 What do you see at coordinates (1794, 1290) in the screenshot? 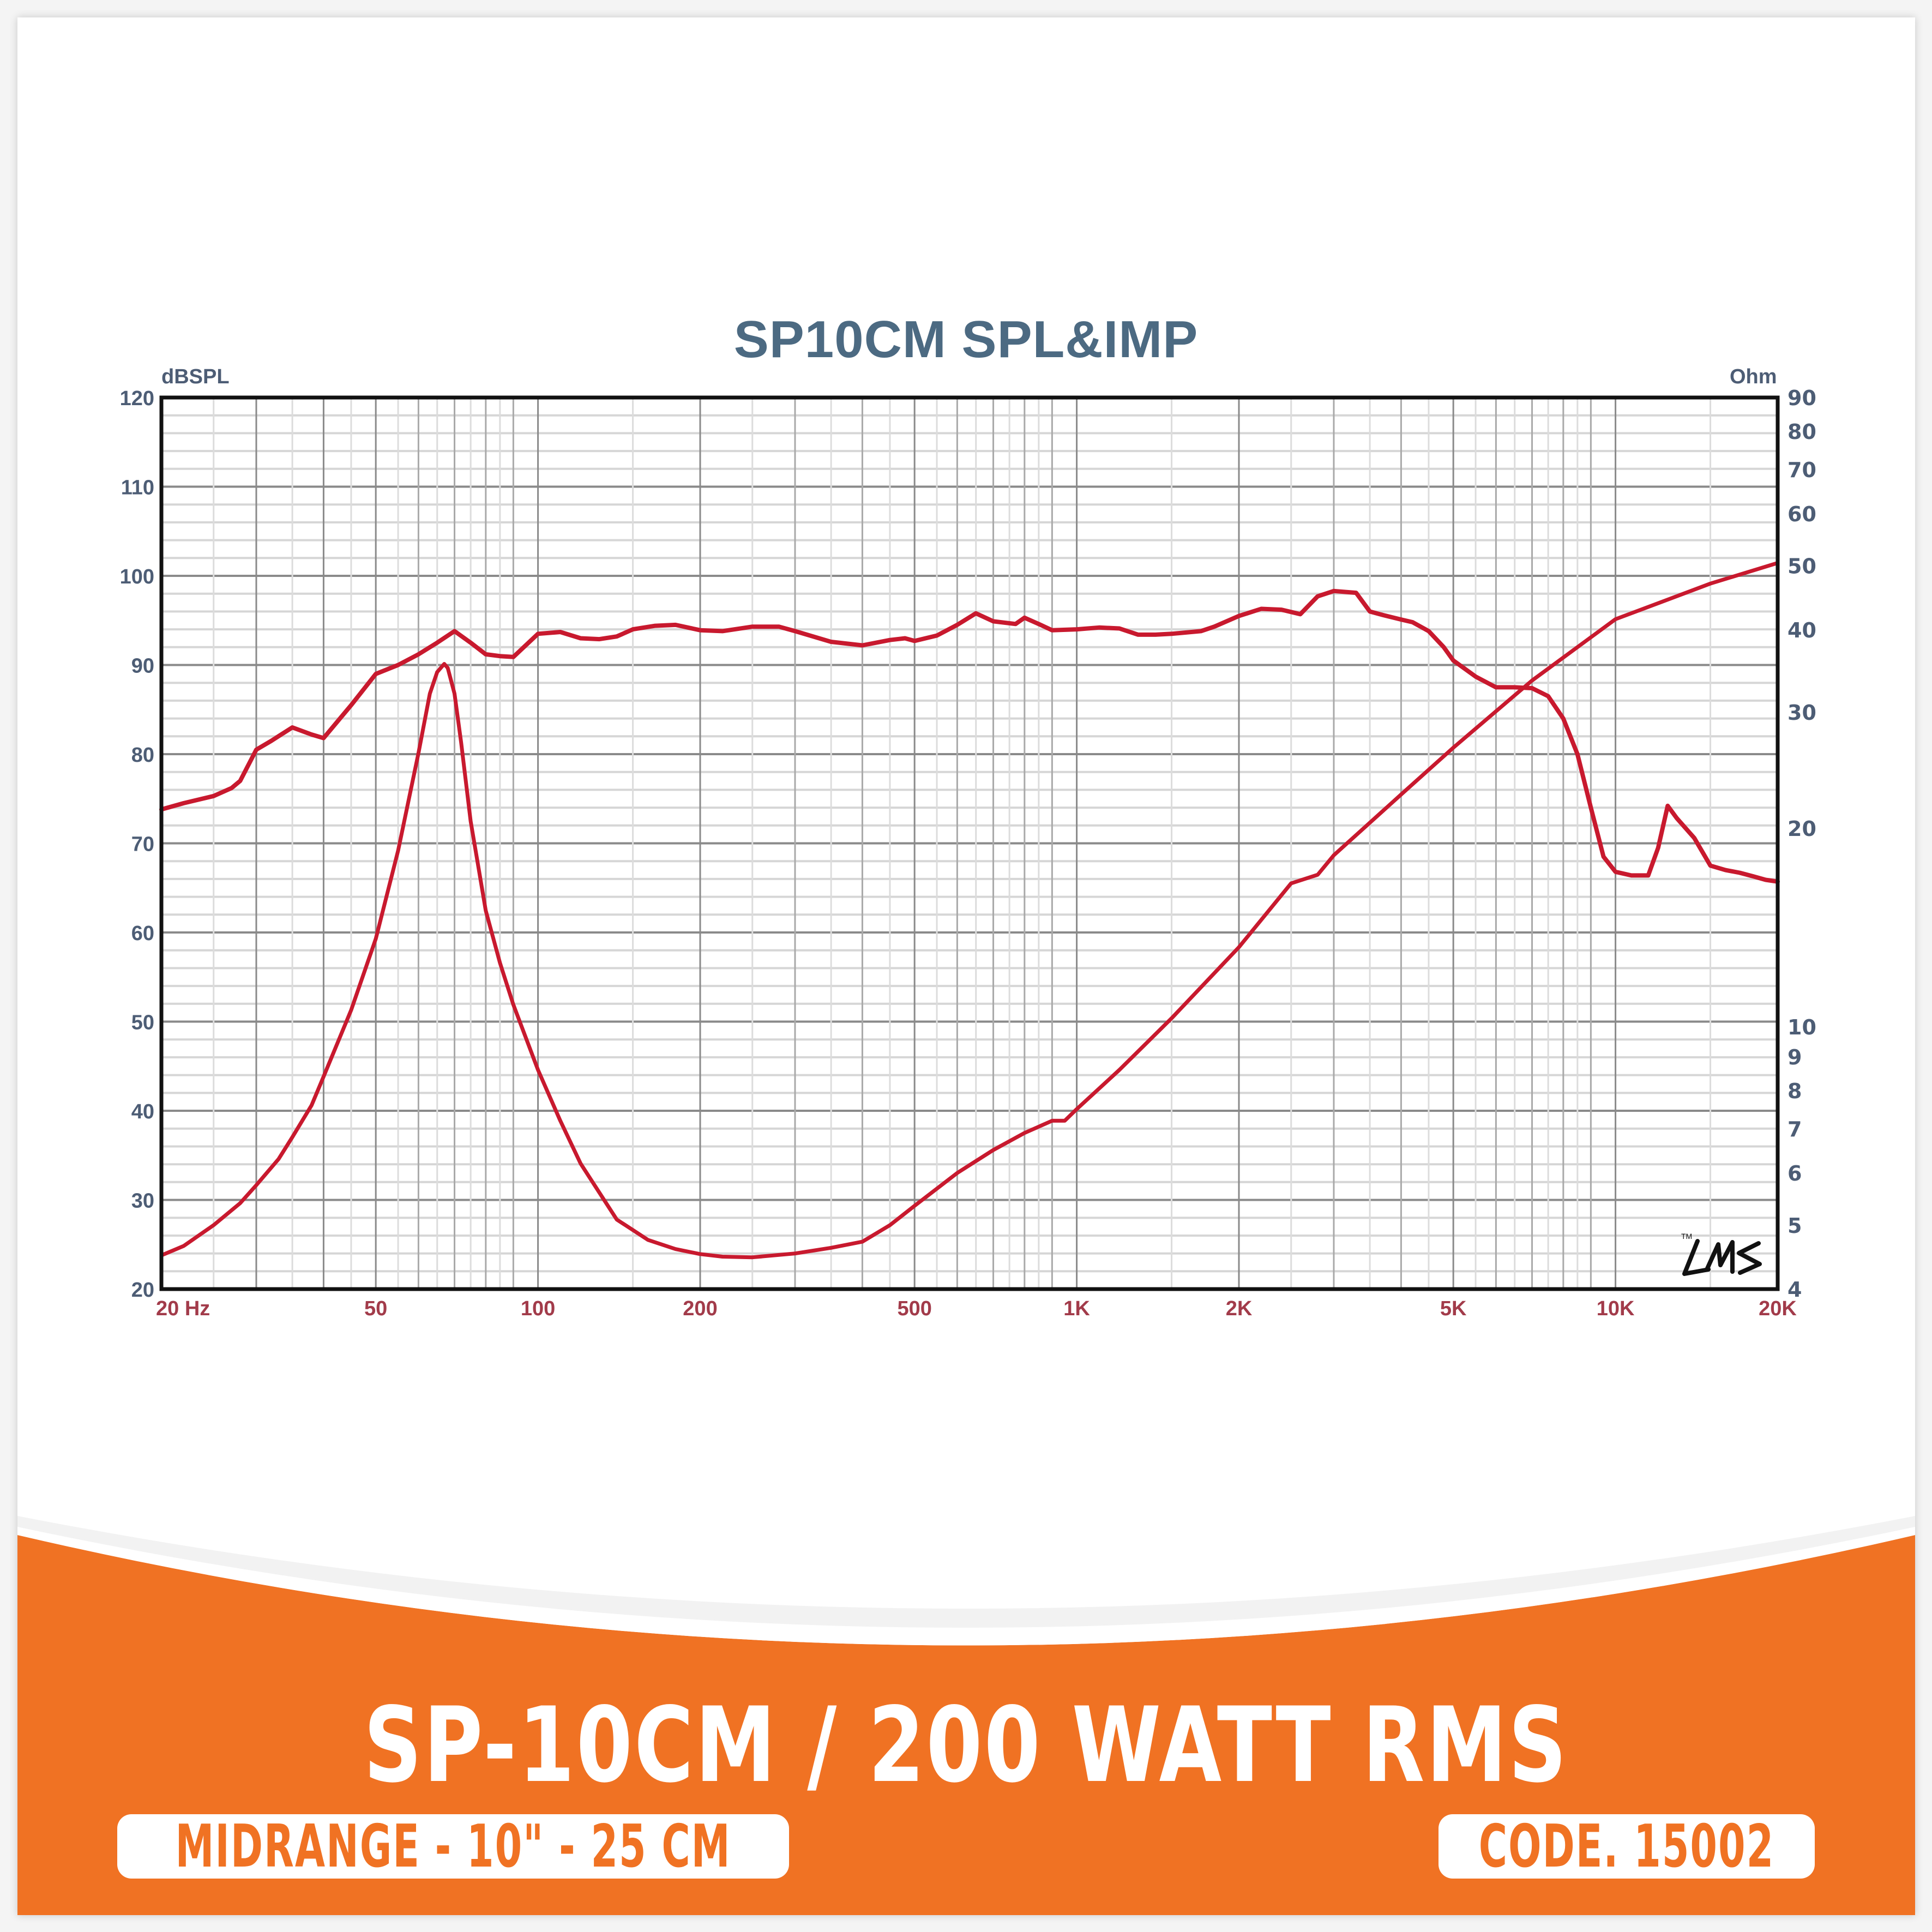
I see `svg-text: 4` at bounding box center [1794, 1290].